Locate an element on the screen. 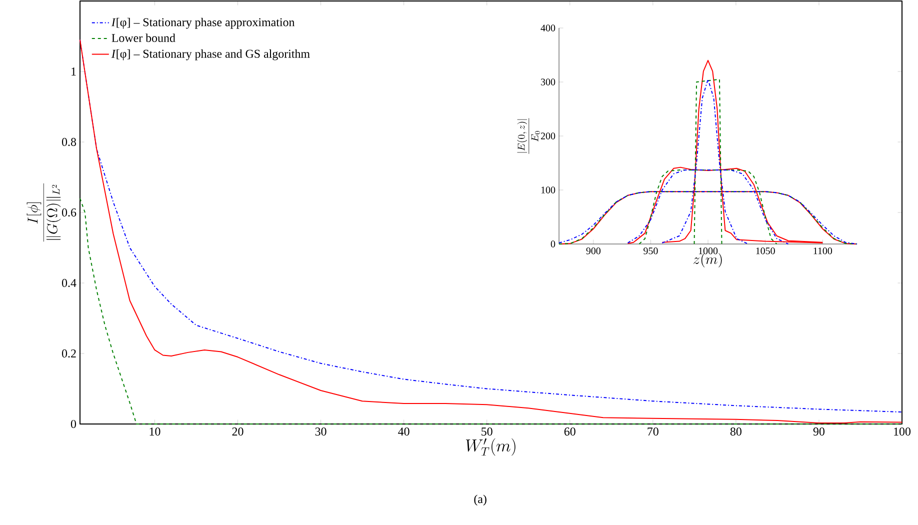 Image resolution: width=918 pixels, height=525 pixels. x-axis-title: $W'_T(m)$ is located at coordinates (491, 447).